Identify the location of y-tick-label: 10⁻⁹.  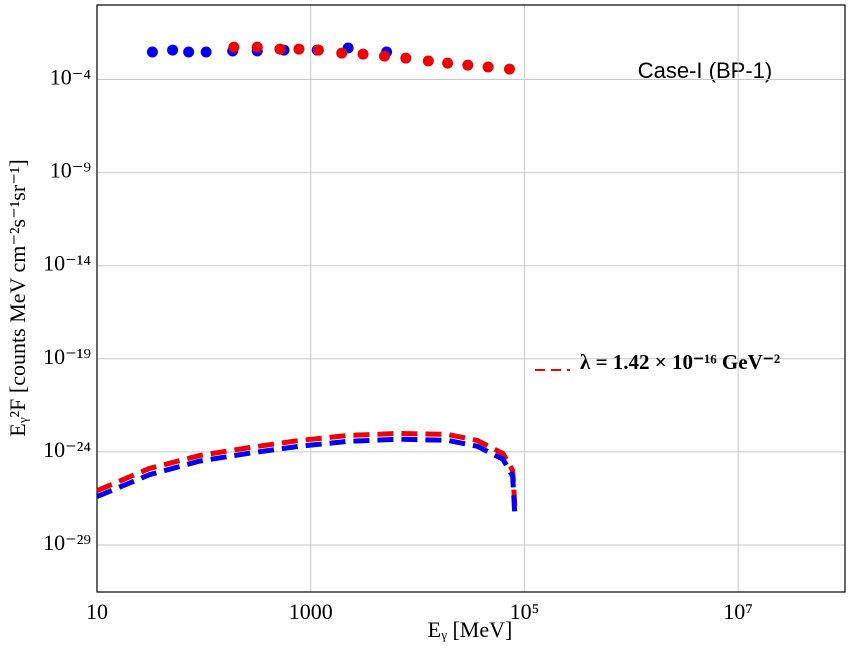
(71, 170).